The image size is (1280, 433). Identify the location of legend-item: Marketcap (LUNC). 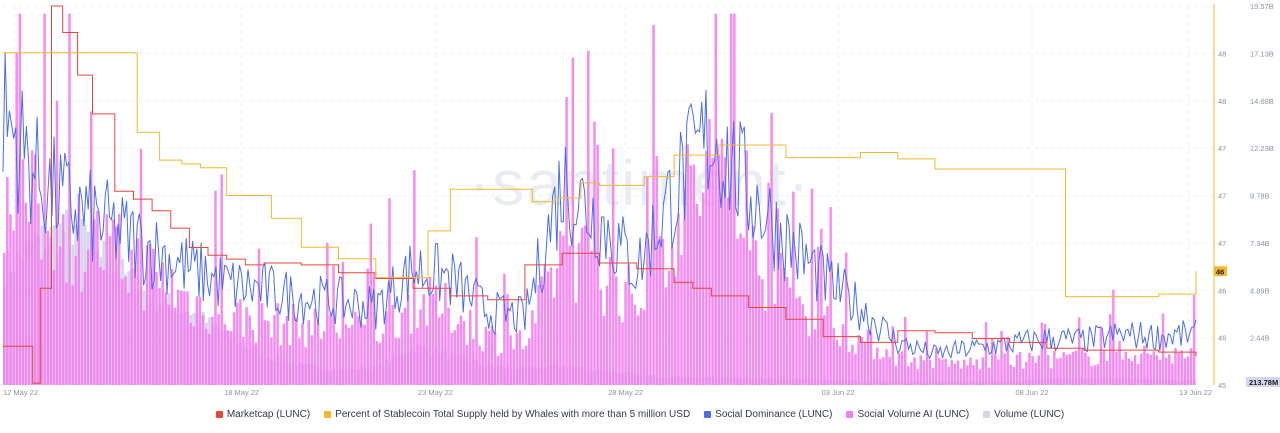
(263, 414).